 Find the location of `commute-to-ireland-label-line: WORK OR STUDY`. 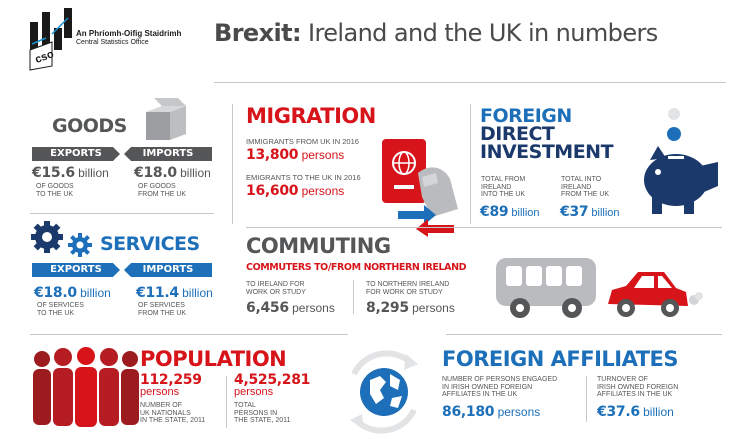

commute-to-ireland-label-line: WORK OR STUDY is located at coordinates (276, 292).